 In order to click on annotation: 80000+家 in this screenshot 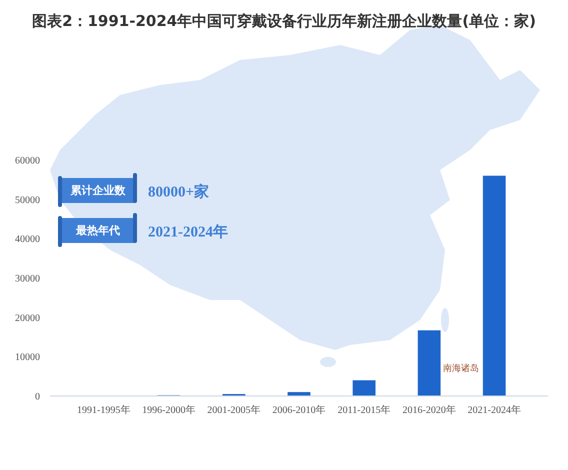, I will do `click(179, 191)`.